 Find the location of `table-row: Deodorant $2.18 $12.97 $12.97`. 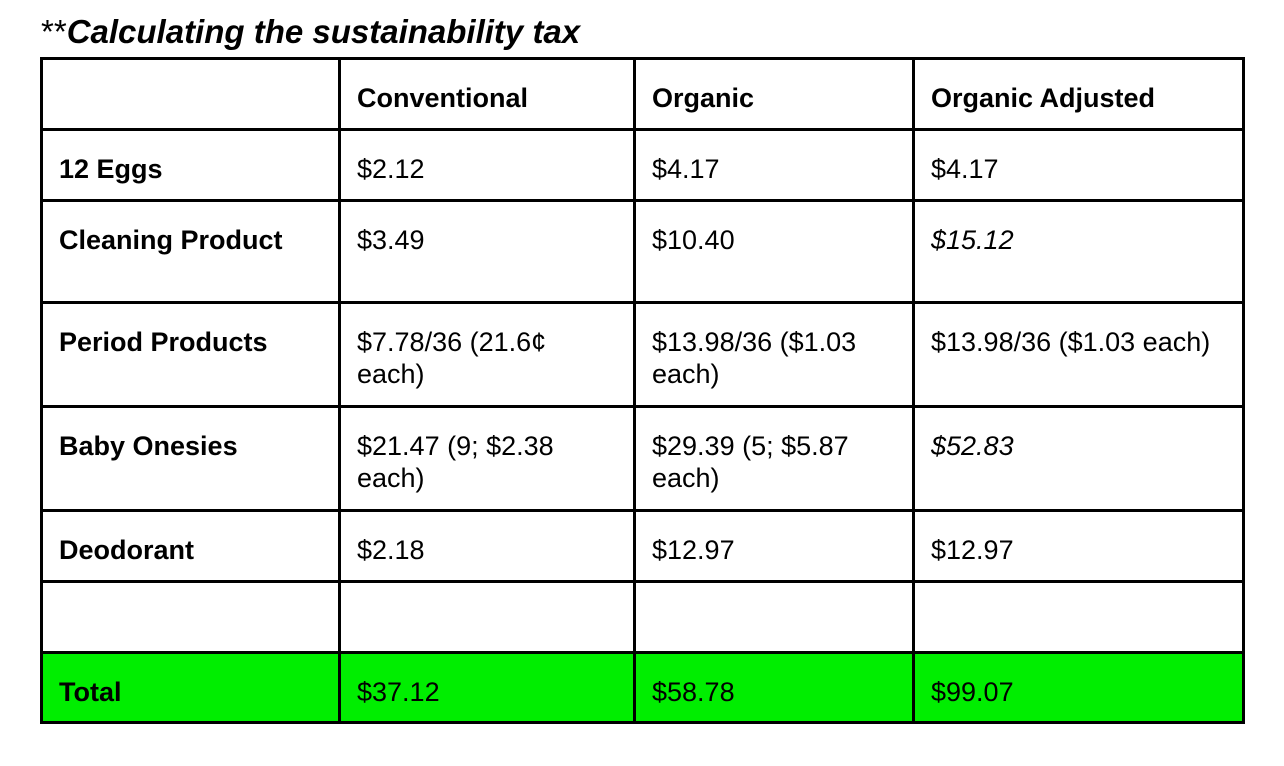

table-row: Deodorant $2.18 $12.97 $12.97 is located at coordinates (642, 546).